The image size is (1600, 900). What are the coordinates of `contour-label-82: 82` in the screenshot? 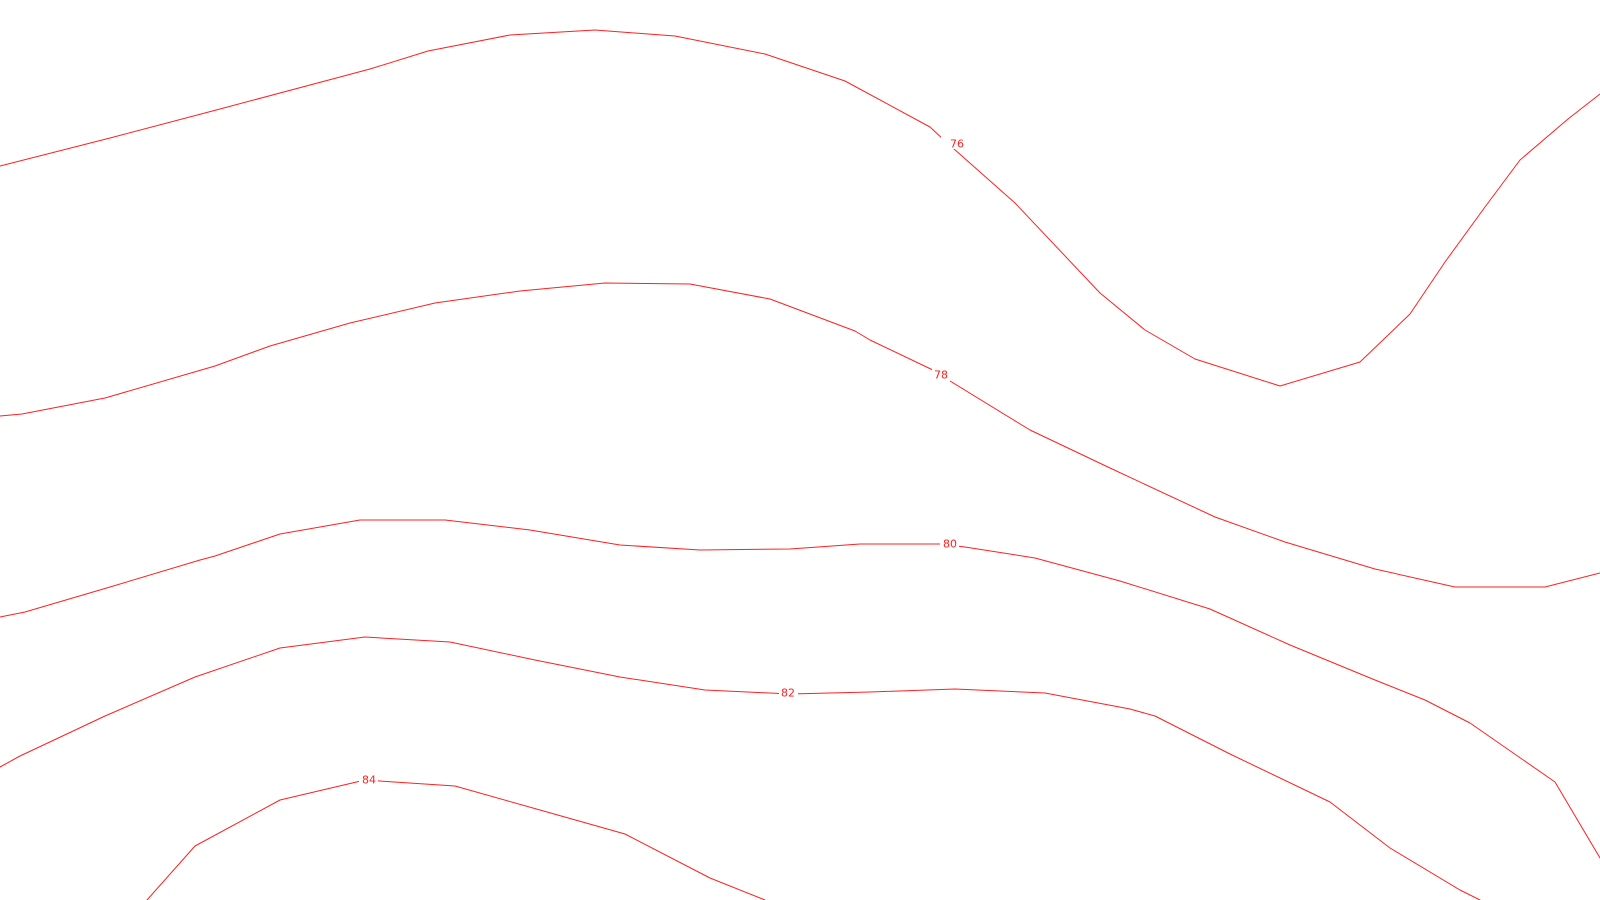 It's located at (788, 693).